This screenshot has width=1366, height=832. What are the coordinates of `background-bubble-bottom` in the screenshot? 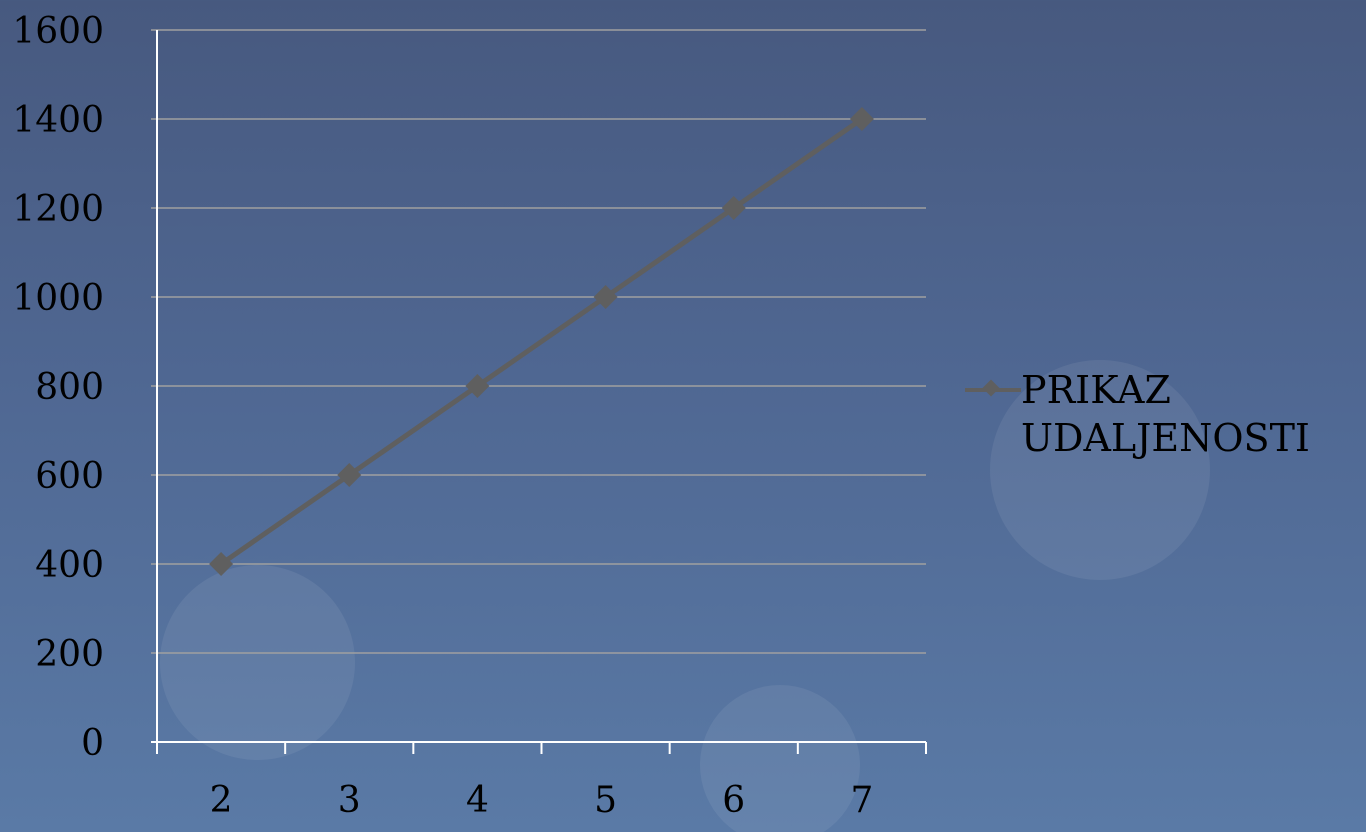 It's located at (780, 758).